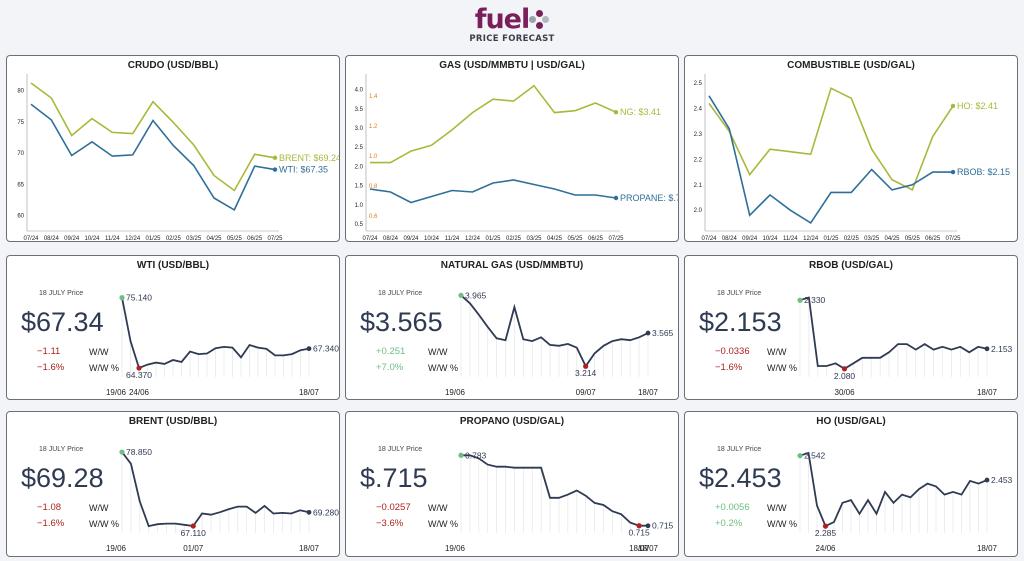  Describe the element at coordinates (20, 92) in the screenshot. I see `y-tick-label: 80` at that location.